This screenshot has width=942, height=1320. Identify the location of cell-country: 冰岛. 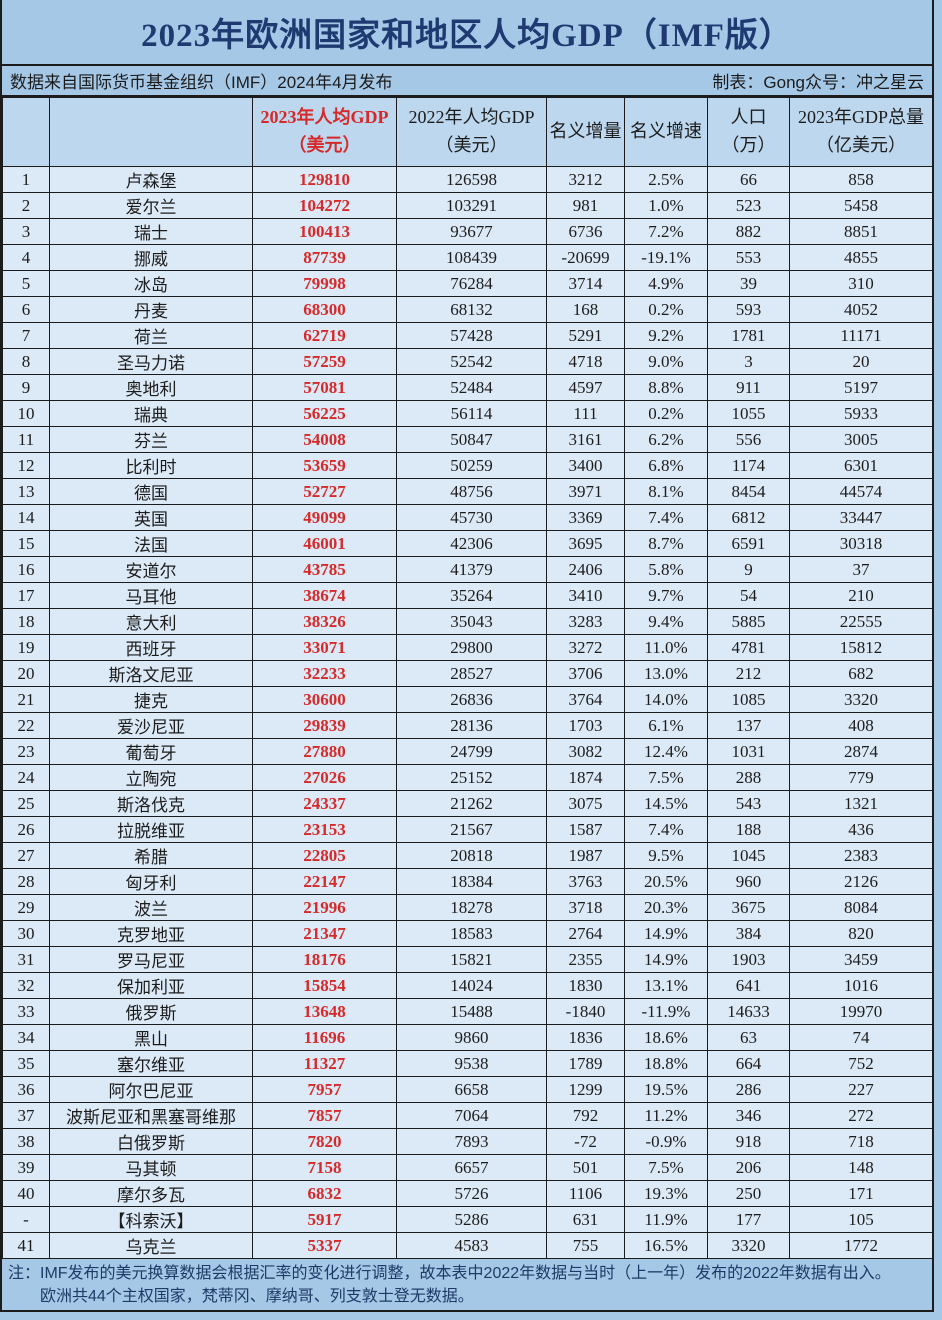
(151, 283).